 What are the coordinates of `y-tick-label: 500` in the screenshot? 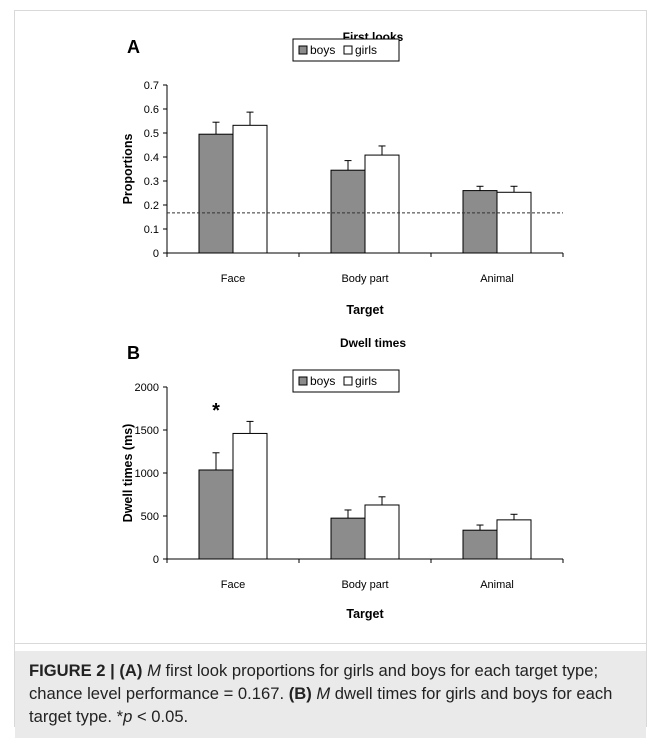 It's located at (150, 517).